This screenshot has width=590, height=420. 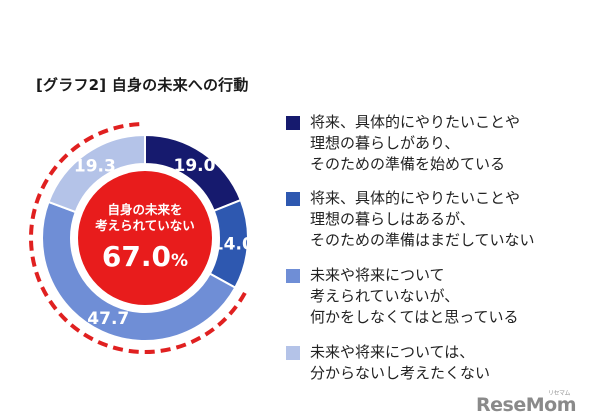 I want to click on resemom-logo: リセマム ReseMom, so click(x=526, y=403).